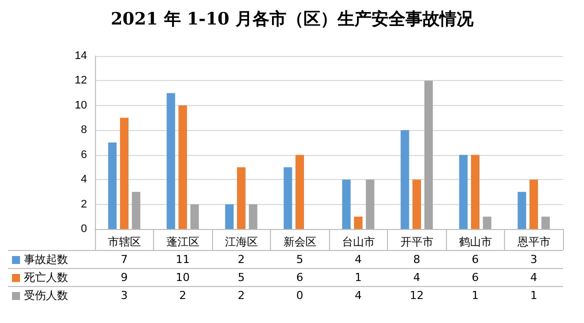 The height and width of the screenshot is (323, 584). I want to click on y-tick-label: 12, so click(80, 80).